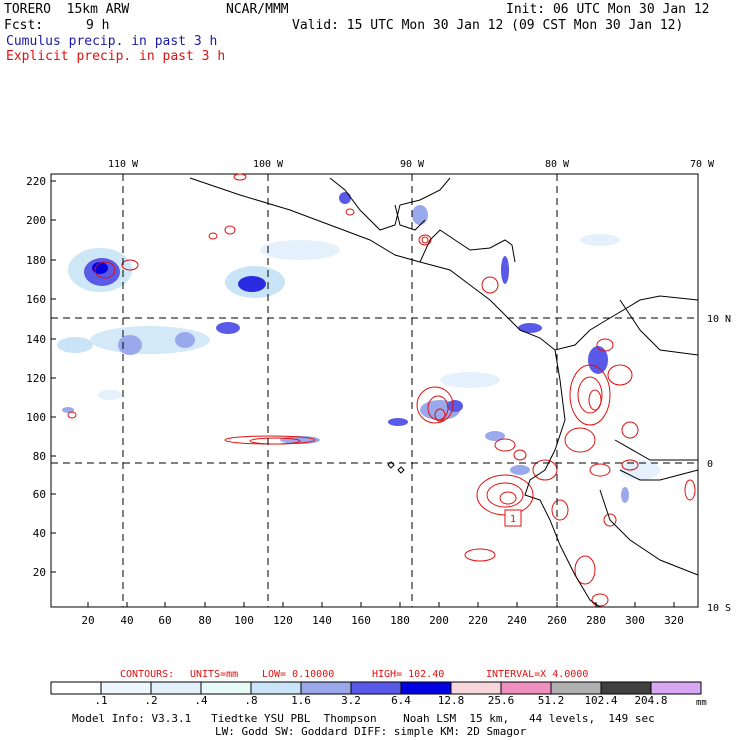 The height and width of the screenshot is (740, 740). What do you see at coordinates (551, 700) in the screenshot?
I see `colorbar-label: 51.2` at bounding box center [551, 700].